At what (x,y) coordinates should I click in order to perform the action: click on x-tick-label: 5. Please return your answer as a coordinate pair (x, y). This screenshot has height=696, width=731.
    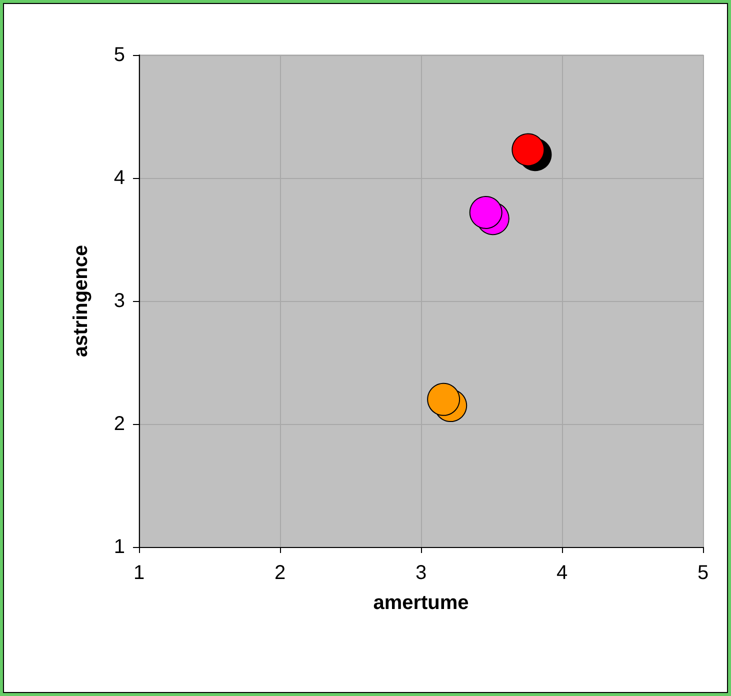
    Looking at the image, I should click on (703, 573).